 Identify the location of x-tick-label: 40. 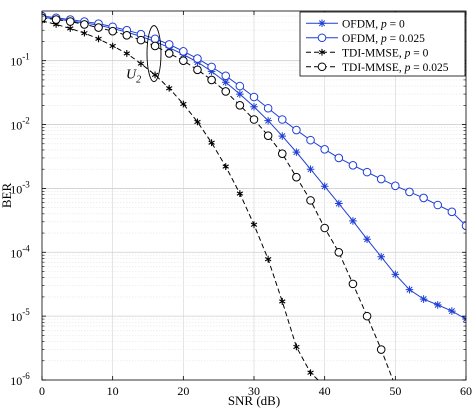
(325, 391).